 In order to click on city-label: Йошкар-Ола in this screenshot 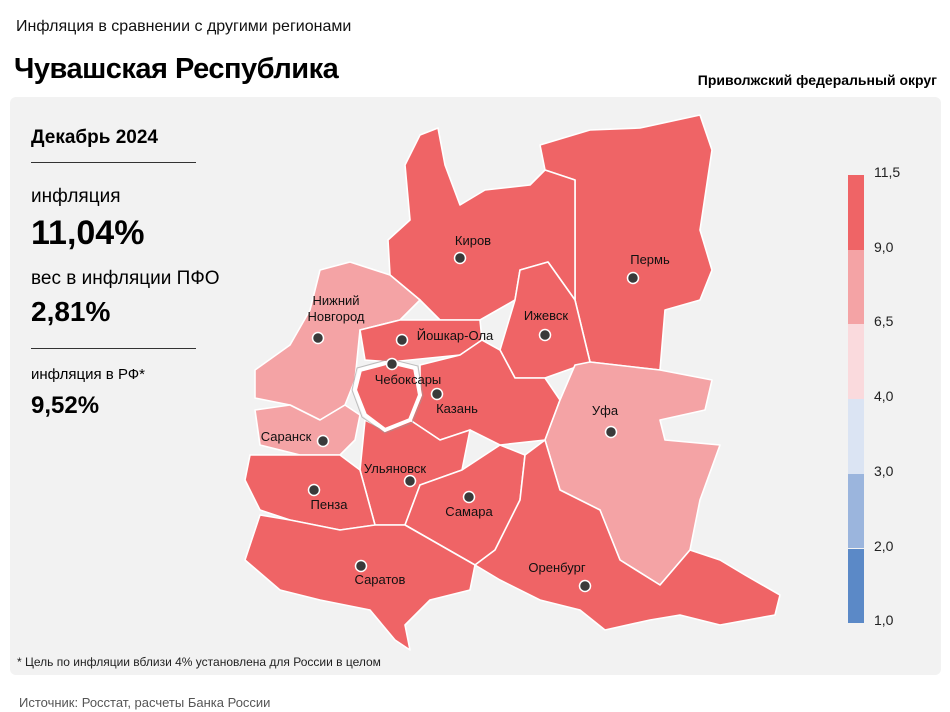, I will do `click(455, 335)`.